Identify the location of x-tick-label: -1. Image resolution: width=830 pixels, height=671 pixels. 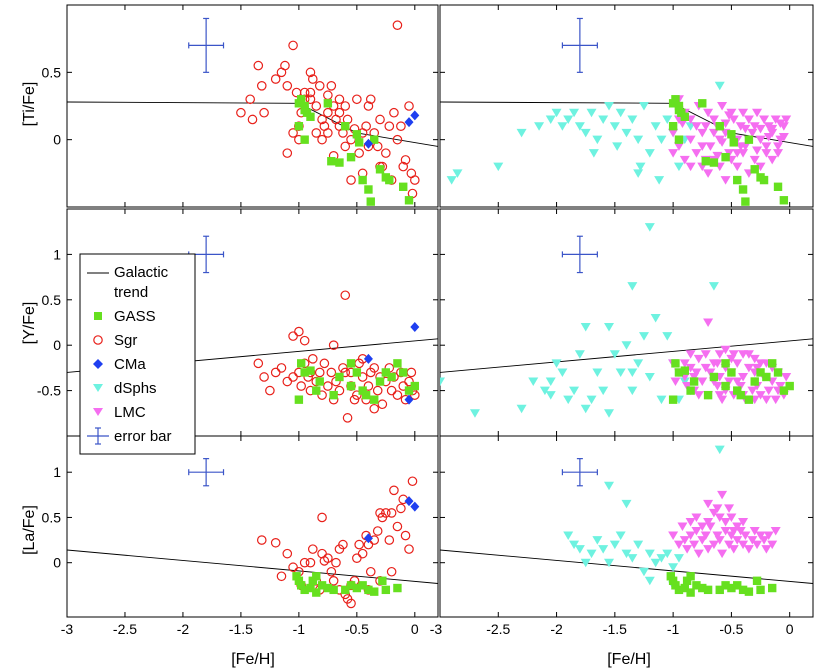
(673, 629).